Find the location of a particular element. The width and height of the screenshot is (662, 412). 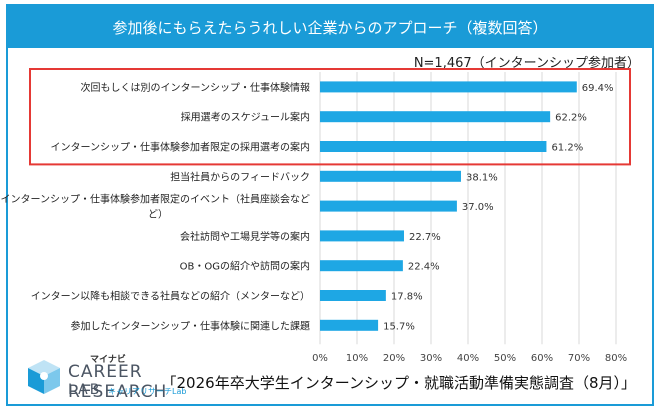

x-tick-label: 40% is located at coordinates (468, 358).